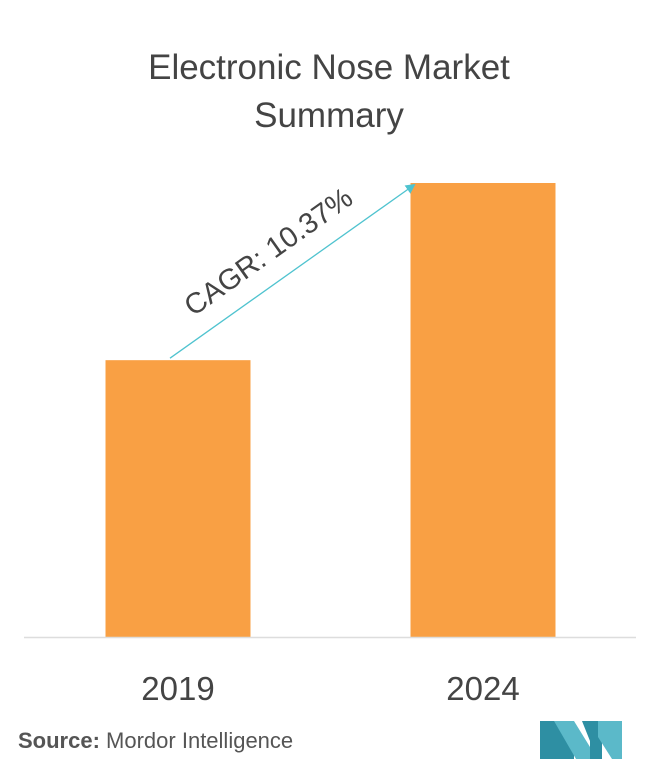 This screenshot has height=780, width=658. I want to click on chart-title-line-1: Electronic Nose Market, so click(329, 67).